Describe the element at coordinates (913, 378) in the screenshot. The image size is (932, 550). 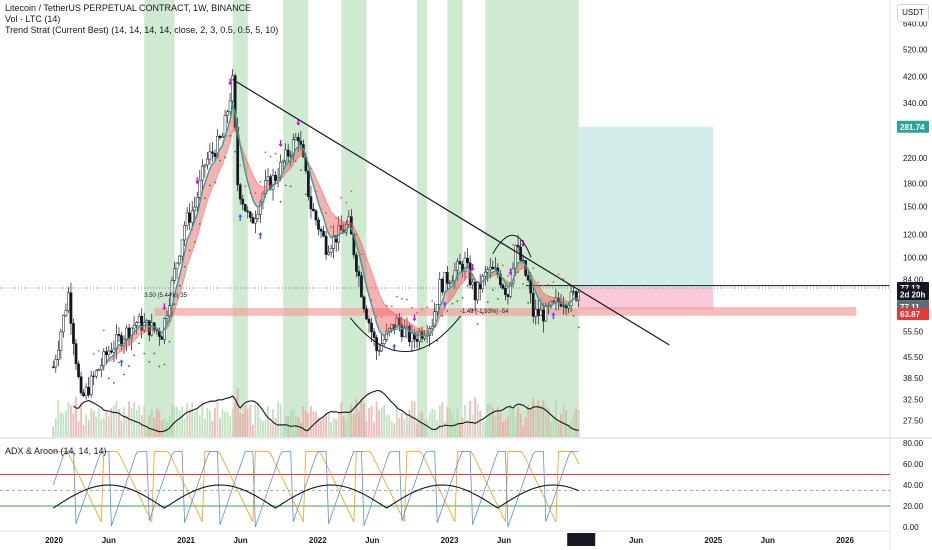
I see `y-tick-label: 38.50` at that location.